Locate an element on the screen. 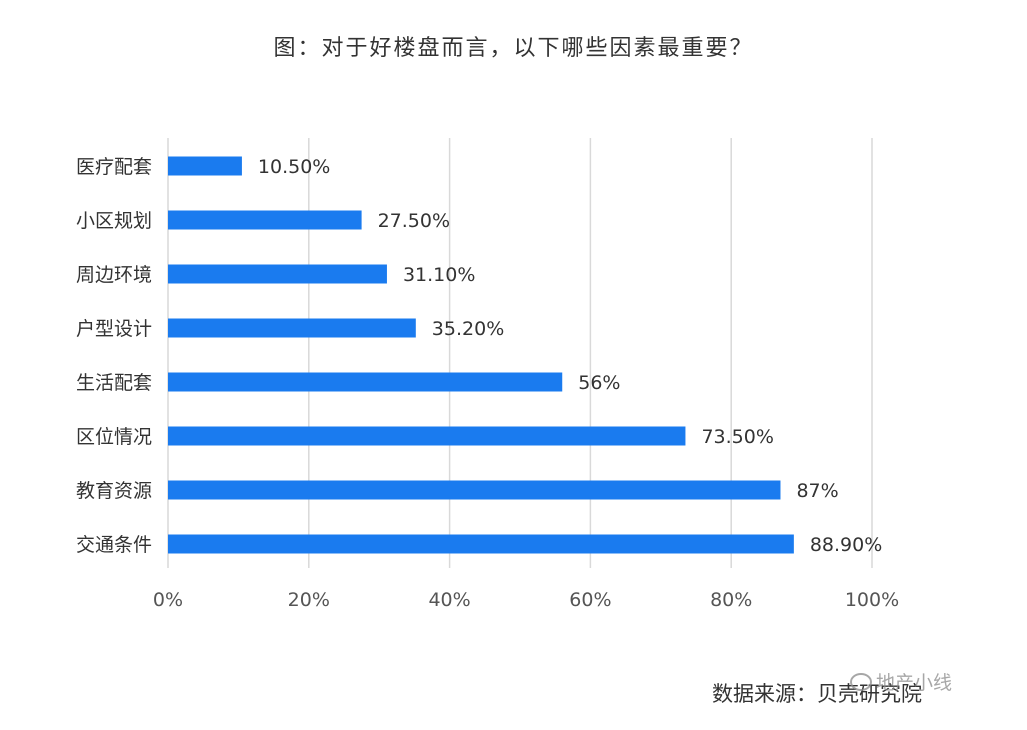 Image resolution: width=1027 pixels, height=730 pixels. x-tick-label: 0% is located at coordinates (168, 600).